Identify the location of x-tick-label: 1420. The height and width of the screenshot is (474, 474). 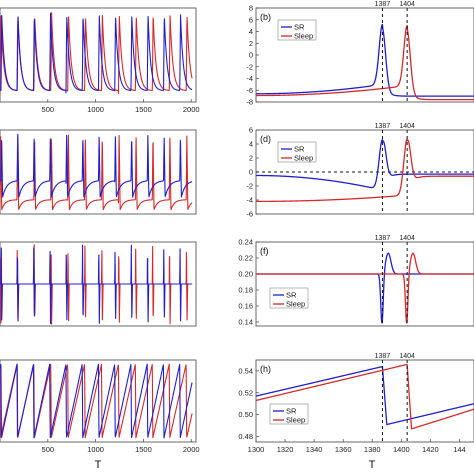
(430, 449).